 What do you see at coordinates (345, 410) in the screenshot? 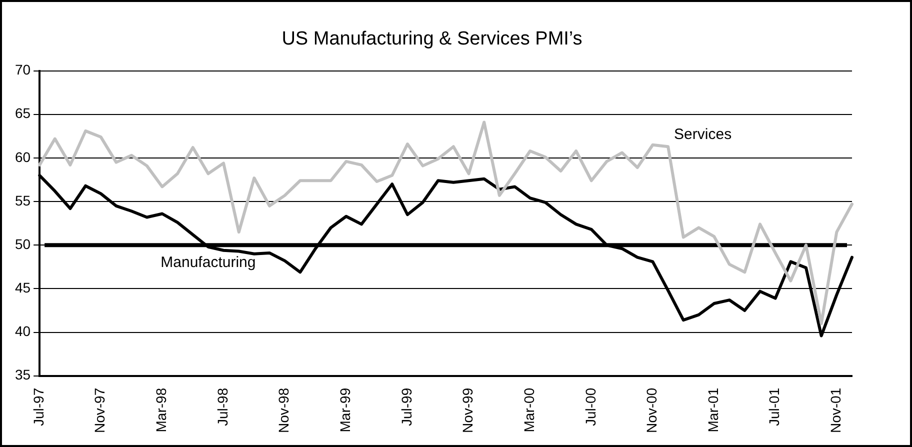
I see `x-tick-label: Mar-99` at bounding box center [345, 410].